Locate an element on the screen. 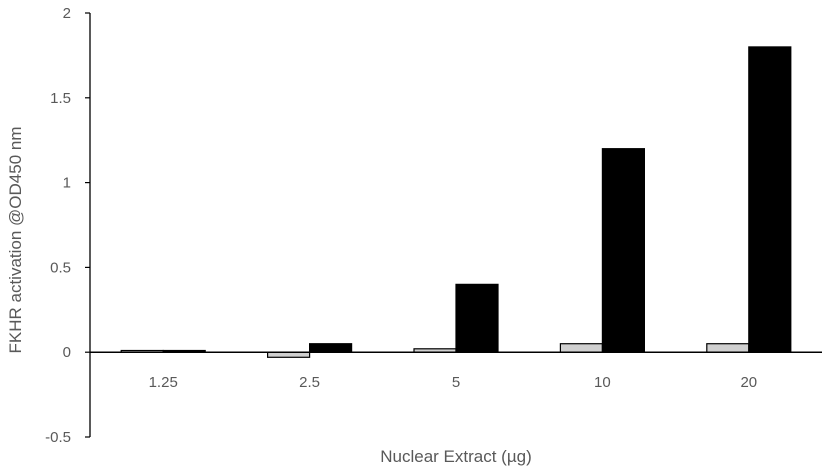 The width and height of the screenshot is (822, 471). y-axis is located at coordinates (88, 225).